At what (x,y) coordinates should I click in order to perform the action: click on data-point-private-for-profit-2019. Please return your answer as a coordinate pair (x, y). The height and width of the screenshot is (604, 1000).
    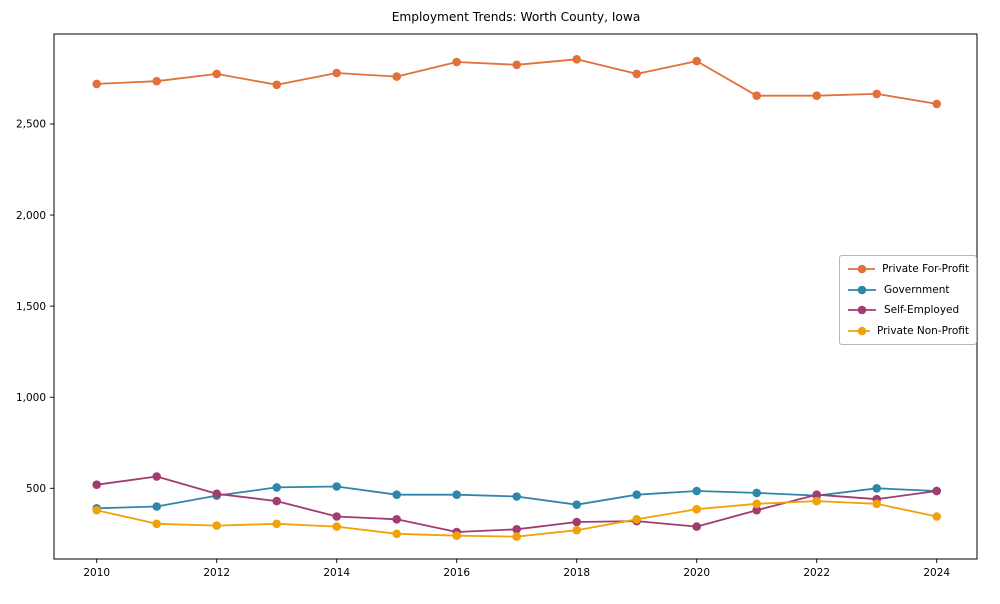
    Looking at the image, I should click on (636, 74).